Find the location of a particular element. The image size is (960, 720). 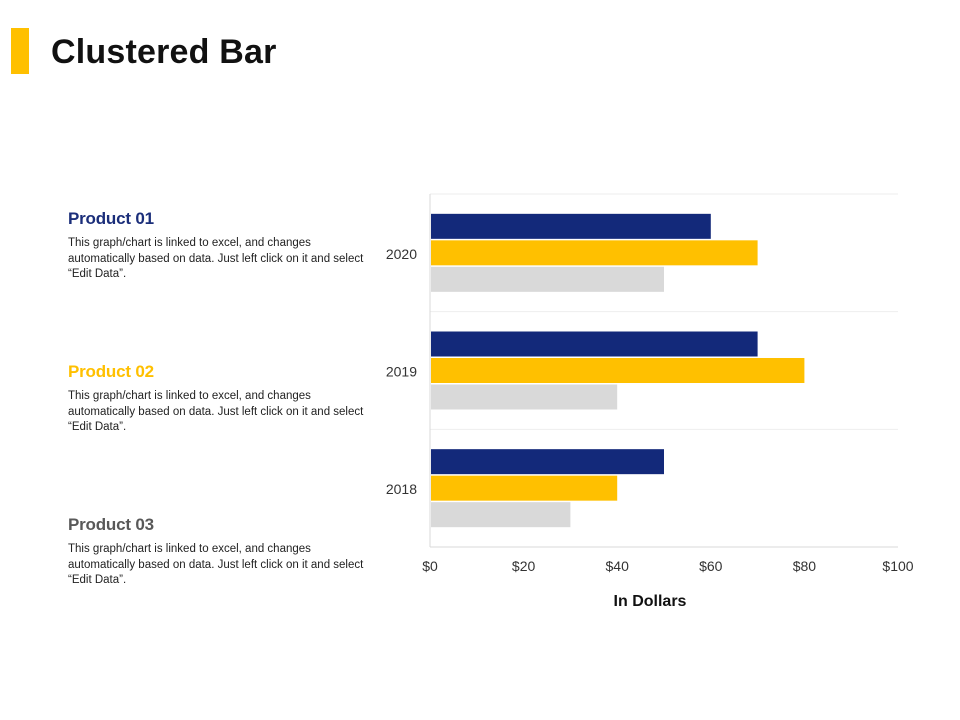

y-tick-label: 2018 is located at coordinates (401, 489).